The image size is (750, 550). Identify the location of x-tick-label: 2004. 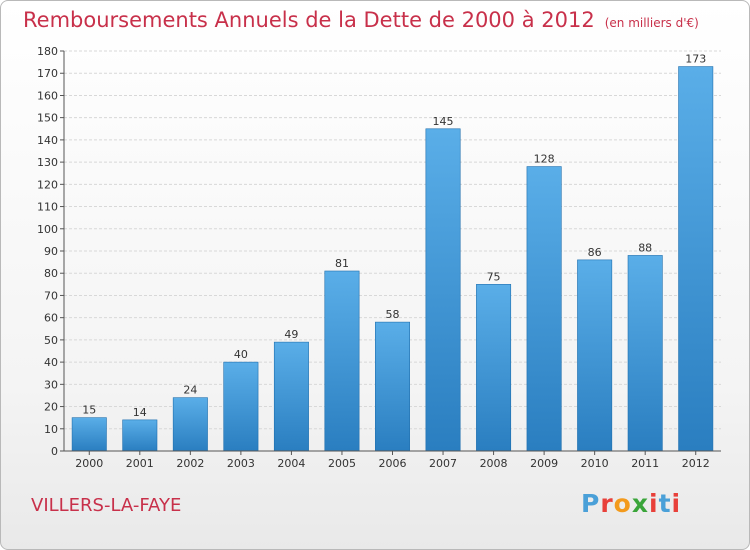
(291, 463).